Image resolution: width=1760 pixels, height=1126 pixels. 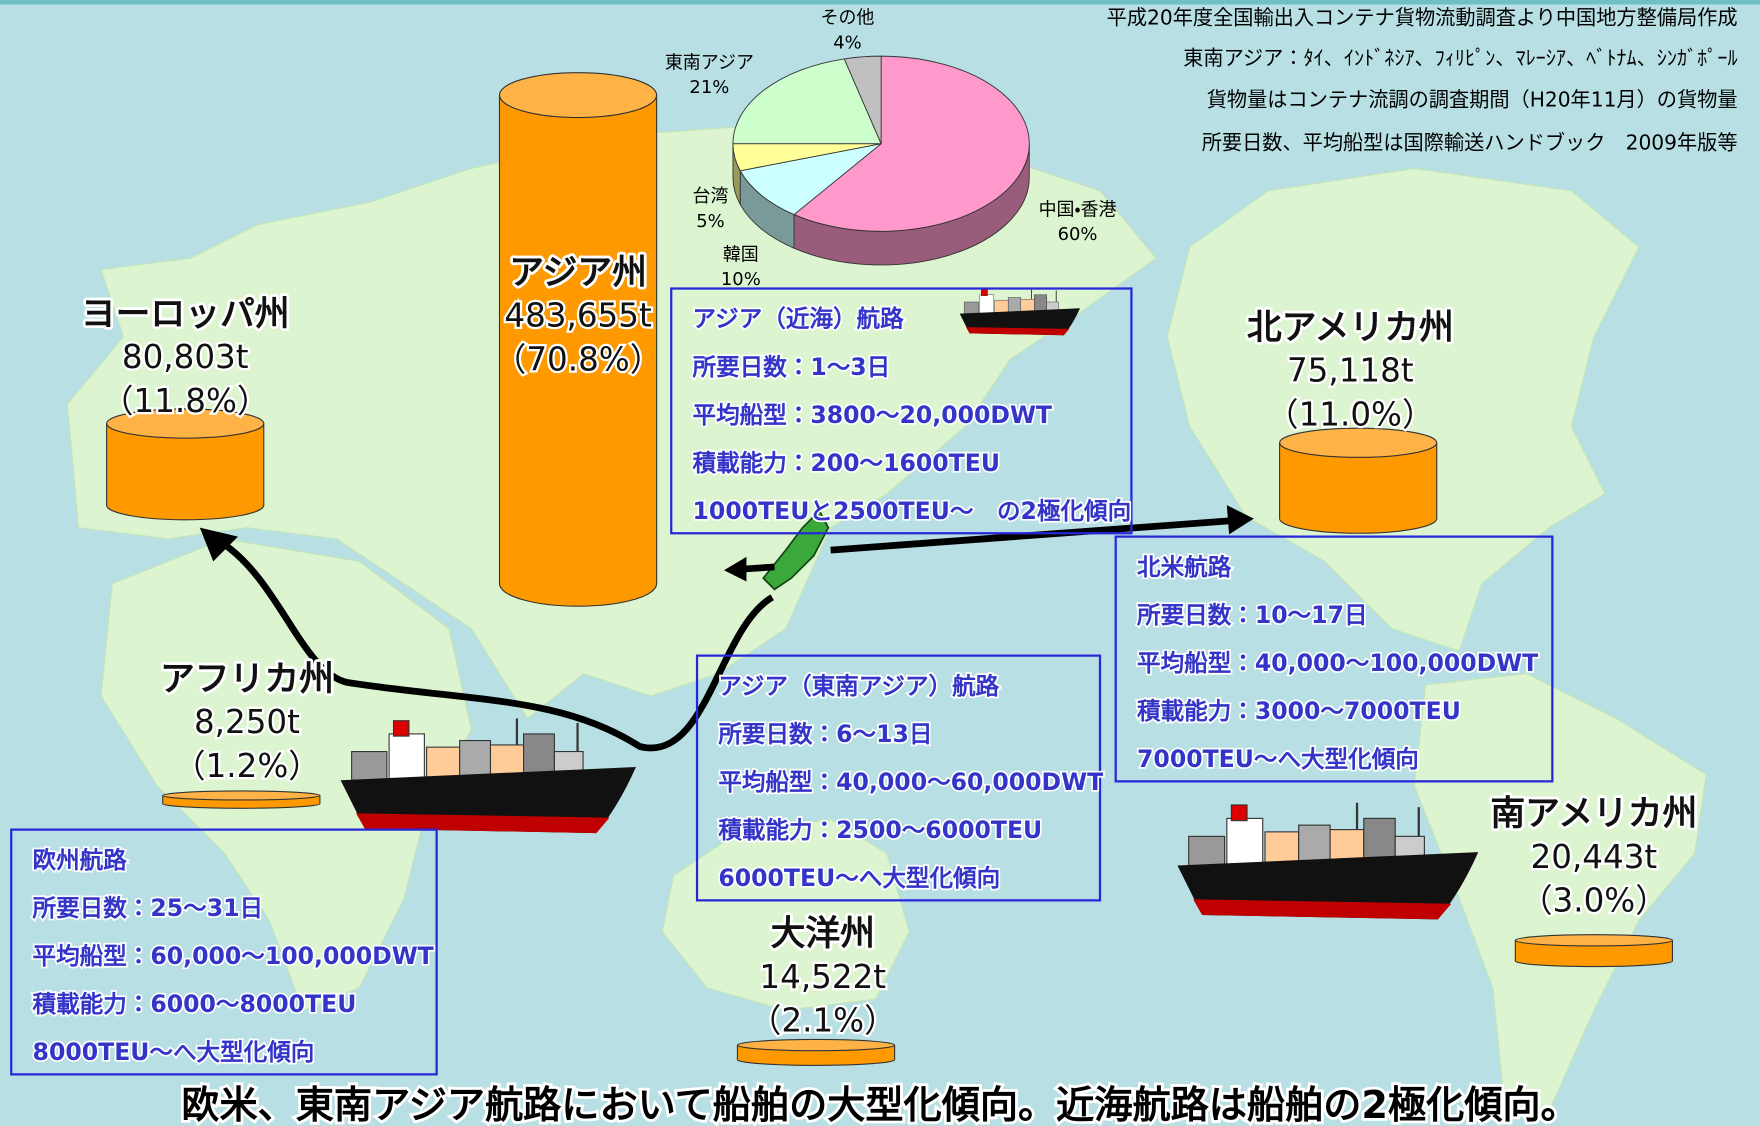 What do you see at coordinates (846, 463) in the screenshot?
I see `route-line: 積載能力：200～1600TEU` at bounding box center [846, 463].